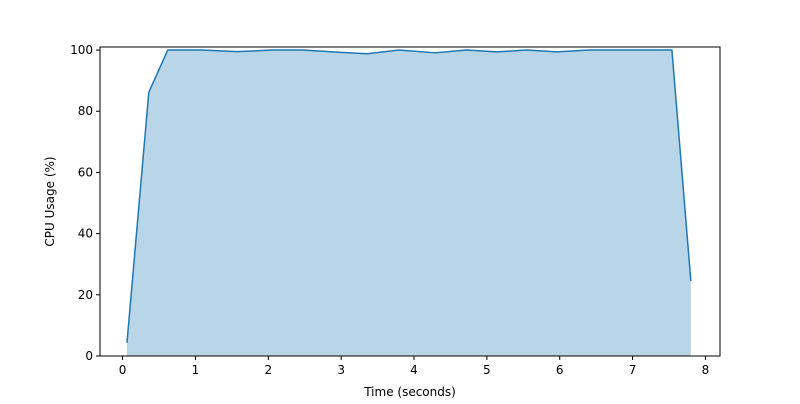  Describe the element at coordinates (414, 370) in the screenshot. I see `x-tick-label: 4` at that location.